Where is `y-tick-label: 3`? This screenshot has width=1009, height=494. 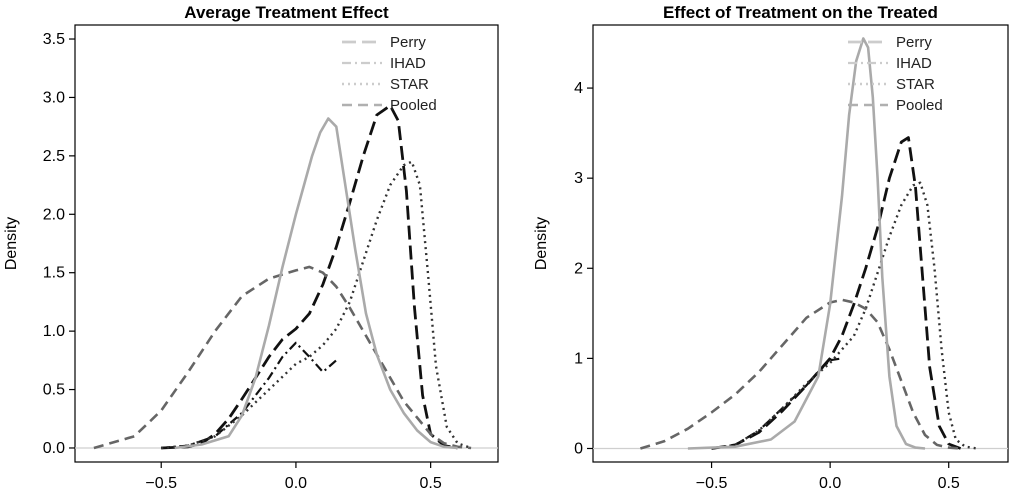 y-tick-label: 3 is located at coordinates (578, 178).